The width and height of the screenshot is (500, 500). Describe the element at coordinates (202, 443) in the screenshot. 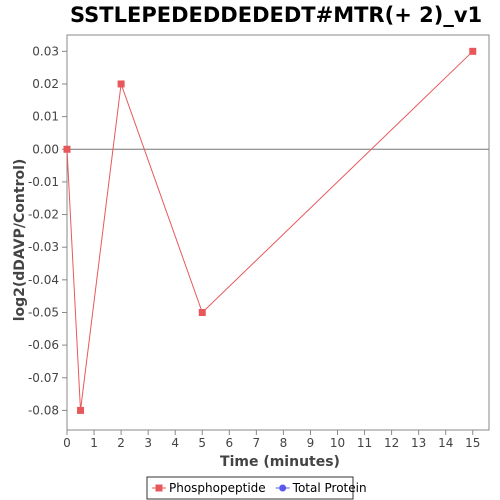

I see `x-tick-label: 5` at that location.